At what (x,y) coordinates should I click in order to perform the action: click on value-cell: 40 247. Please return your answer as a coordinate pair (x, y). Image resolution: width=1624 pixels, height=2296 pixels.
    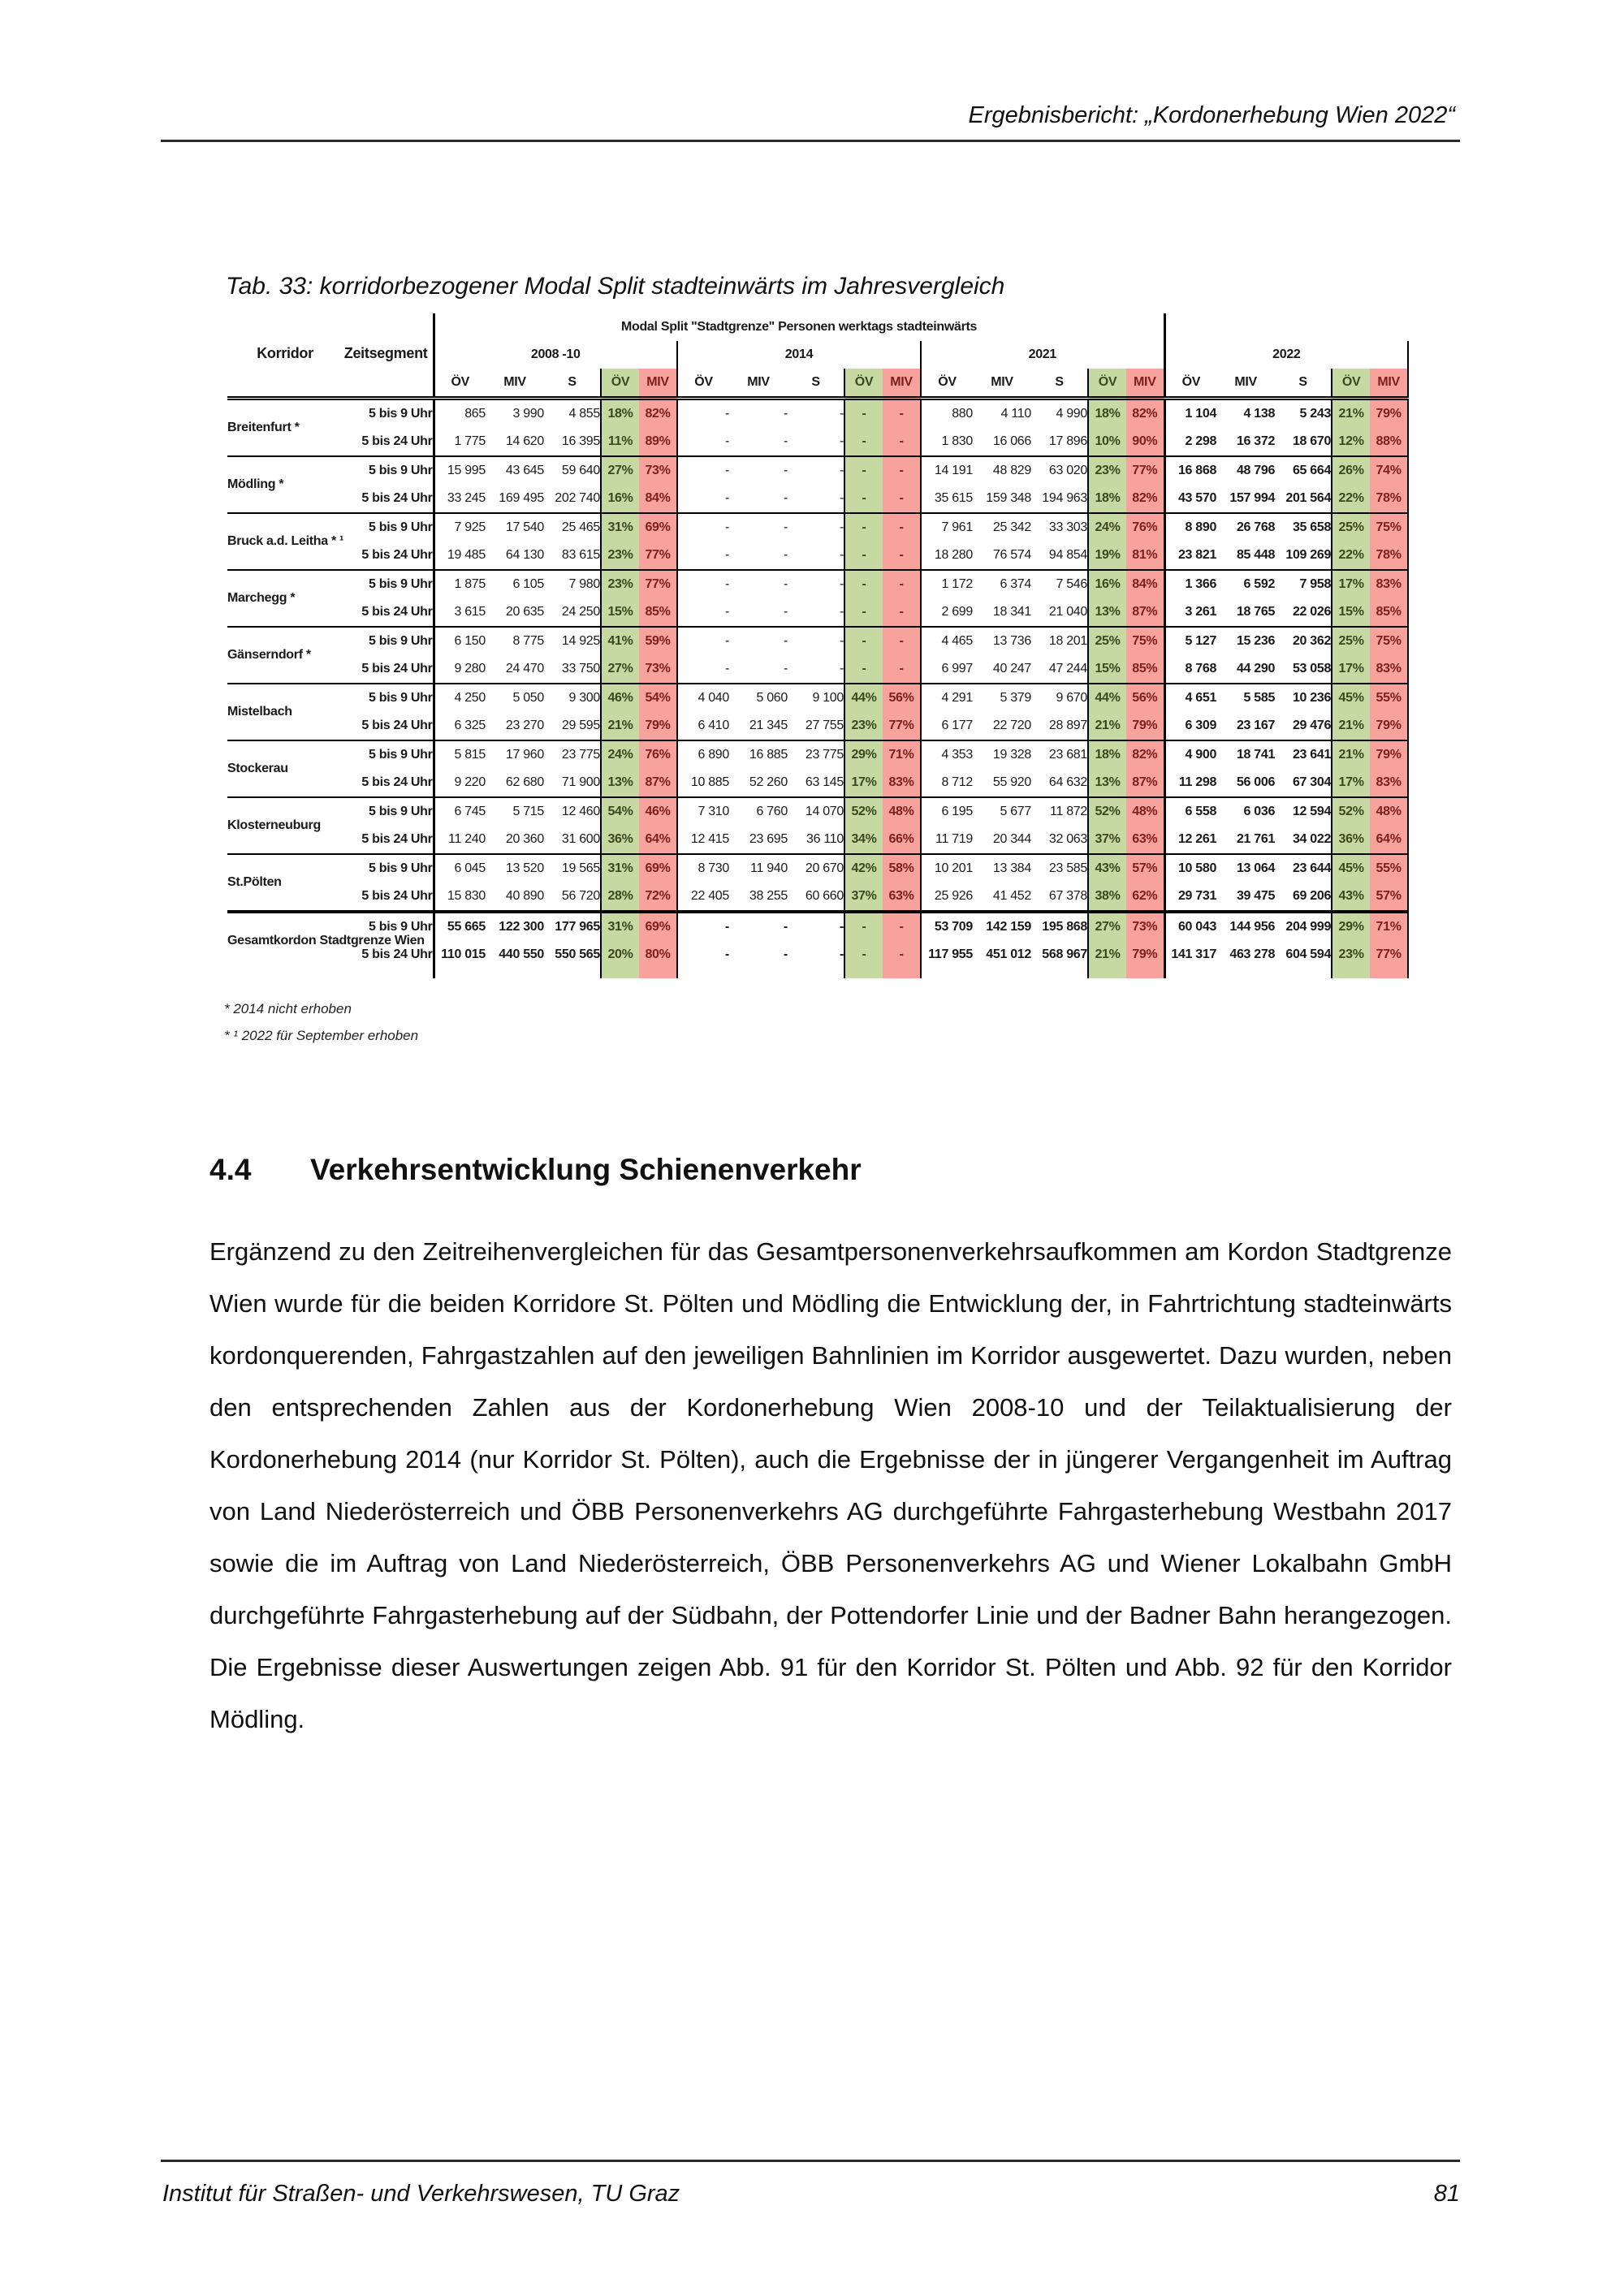
    Looking at the image, I should click on (1012, 668).